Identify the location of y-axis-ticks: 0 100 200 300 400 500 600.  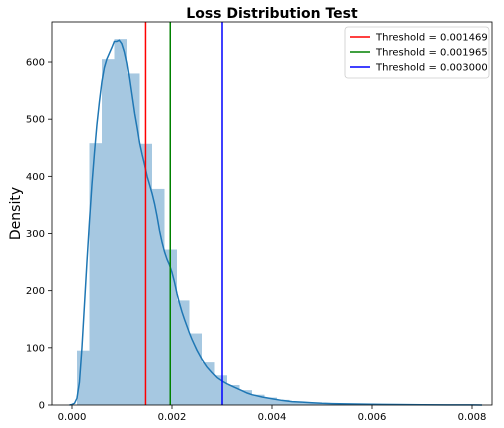
(39, 235).